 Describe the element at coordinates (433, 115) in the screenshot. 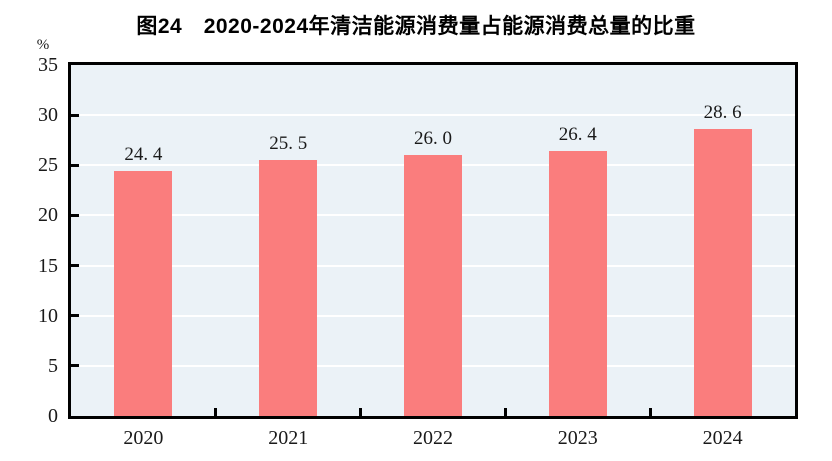

I see `gridline` at that location.